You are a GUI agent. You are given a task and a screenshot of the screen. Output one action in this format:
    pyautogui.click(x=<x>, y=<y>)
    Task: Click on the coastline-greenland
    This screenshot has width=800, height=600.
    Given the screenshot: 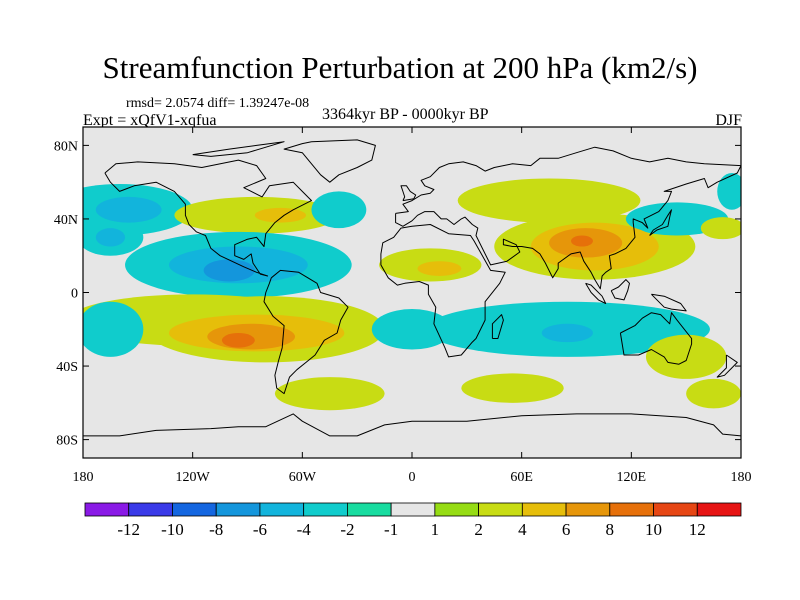 What is the action you would take?
    pyautogui.click(x=329, y=161)
    